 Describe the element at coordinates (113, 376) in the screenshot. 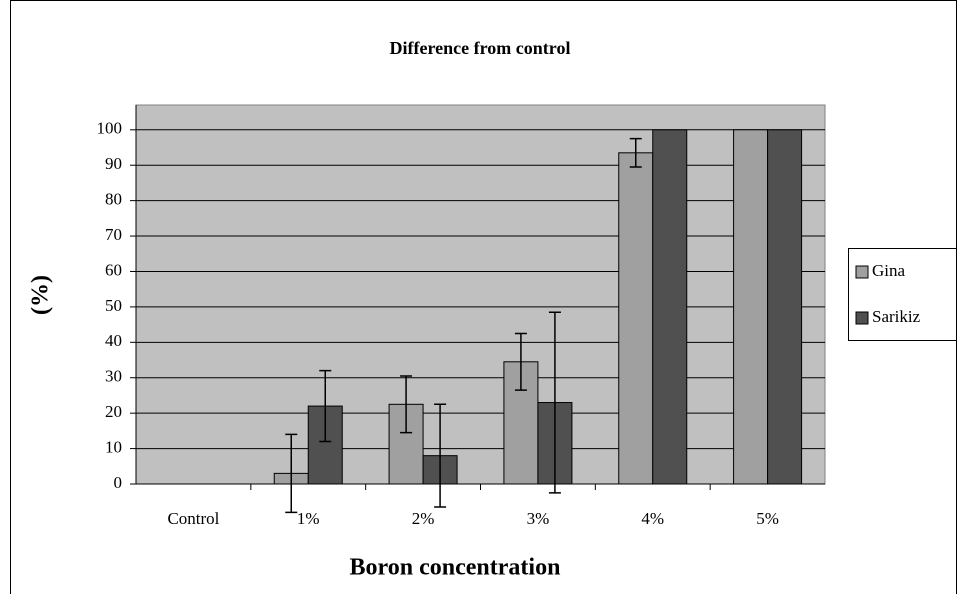

I see `y-tick-label: 30` at that location.